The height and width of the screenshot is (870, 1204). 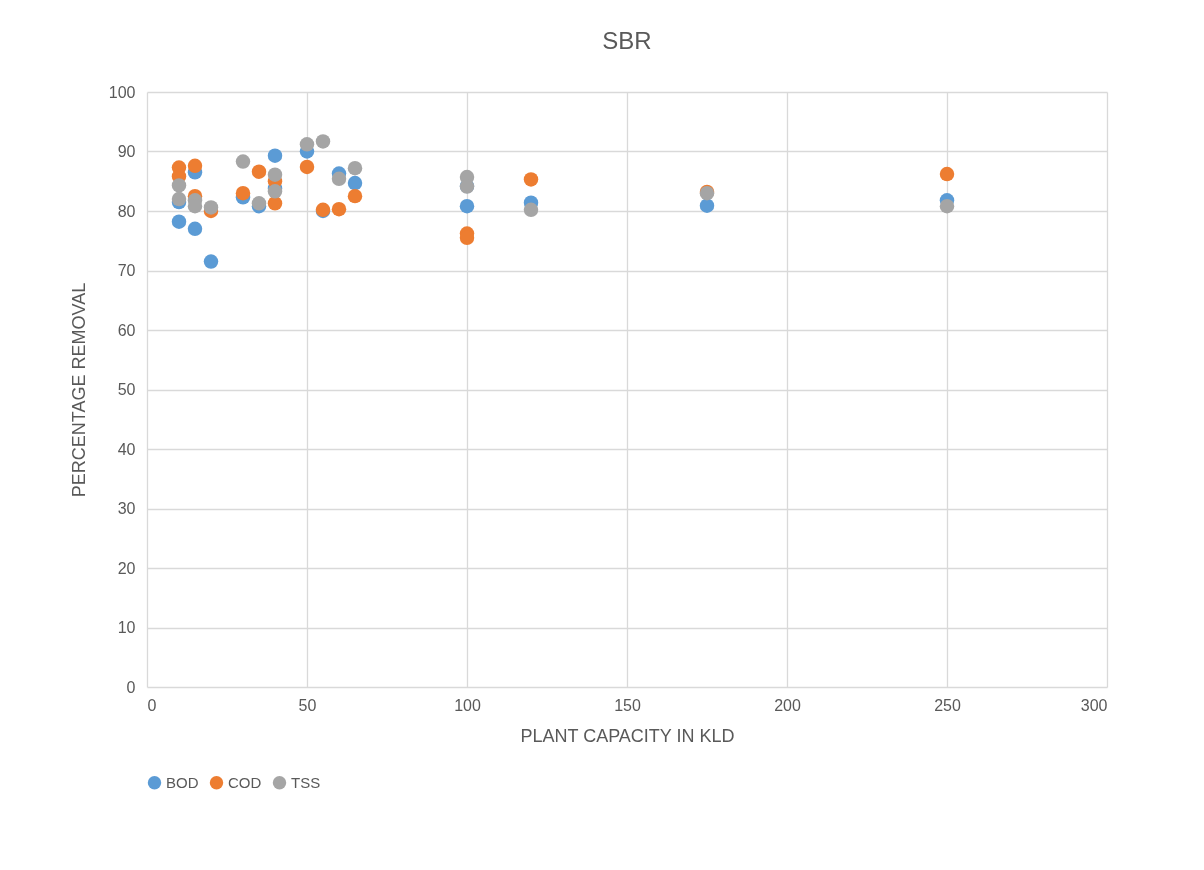 I want to click on chart-title: SBR, so click(x=627, y=40).